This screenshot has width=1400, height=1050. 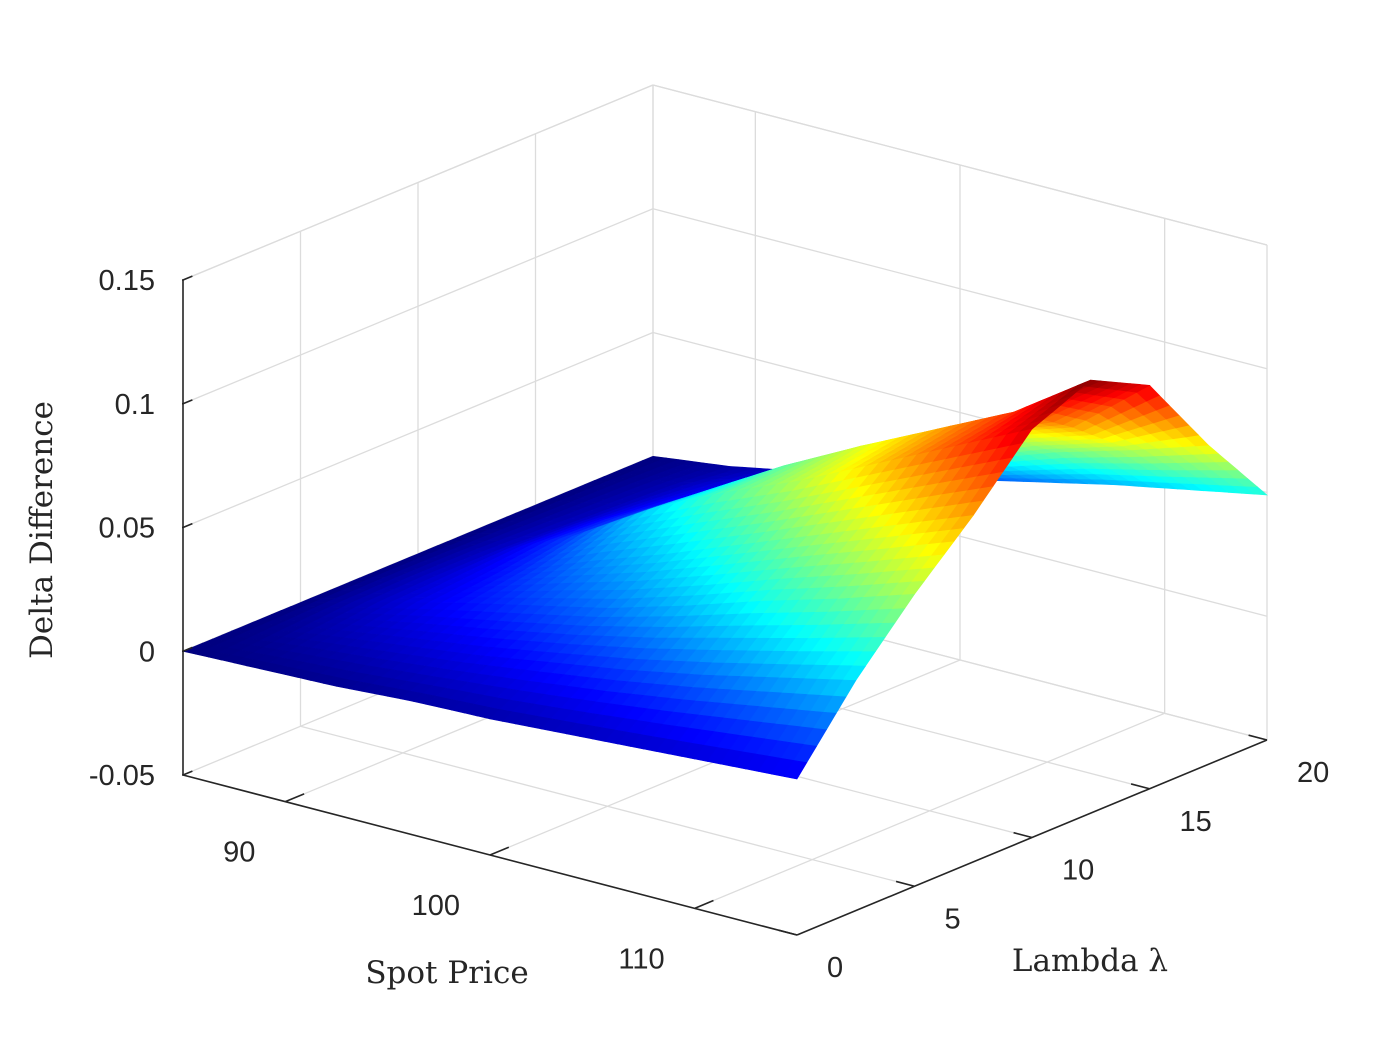 What do you see at coordinates (127, 529) in the screenshot?
I see `z-tick-label: 0.05` at bounding box center [127, 529].